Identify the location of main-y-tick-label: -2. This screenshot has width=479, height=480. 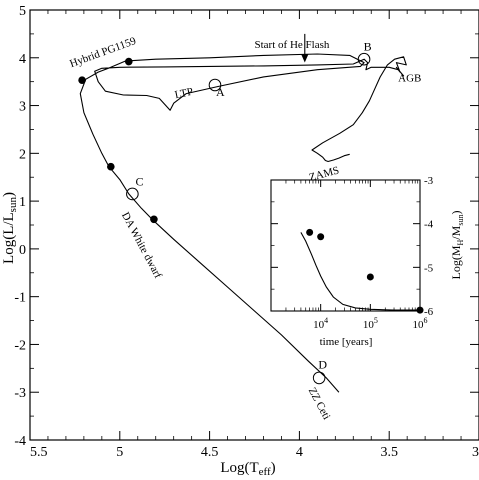
(20, 345).